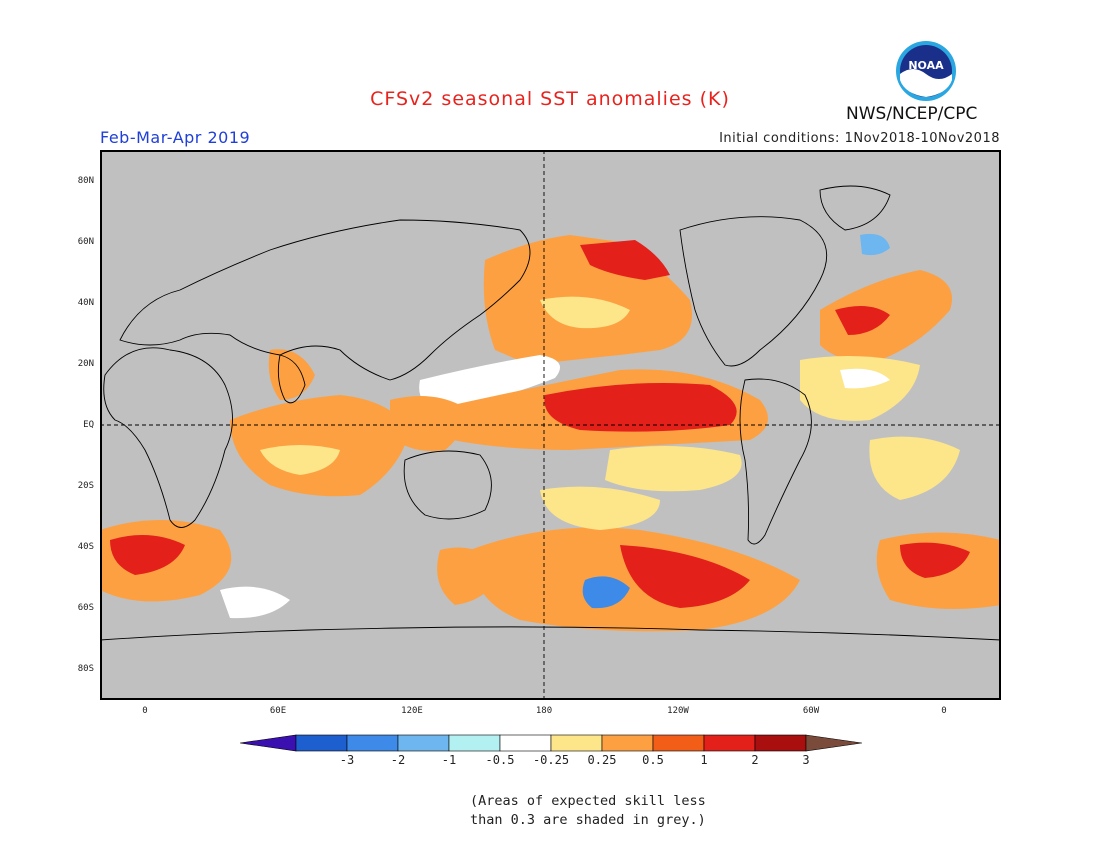 This screenshot has width=1100, height=850. Describe the element at coordinates (85, 669) in the screenshot. I see `lat-label: 80S` at that location.